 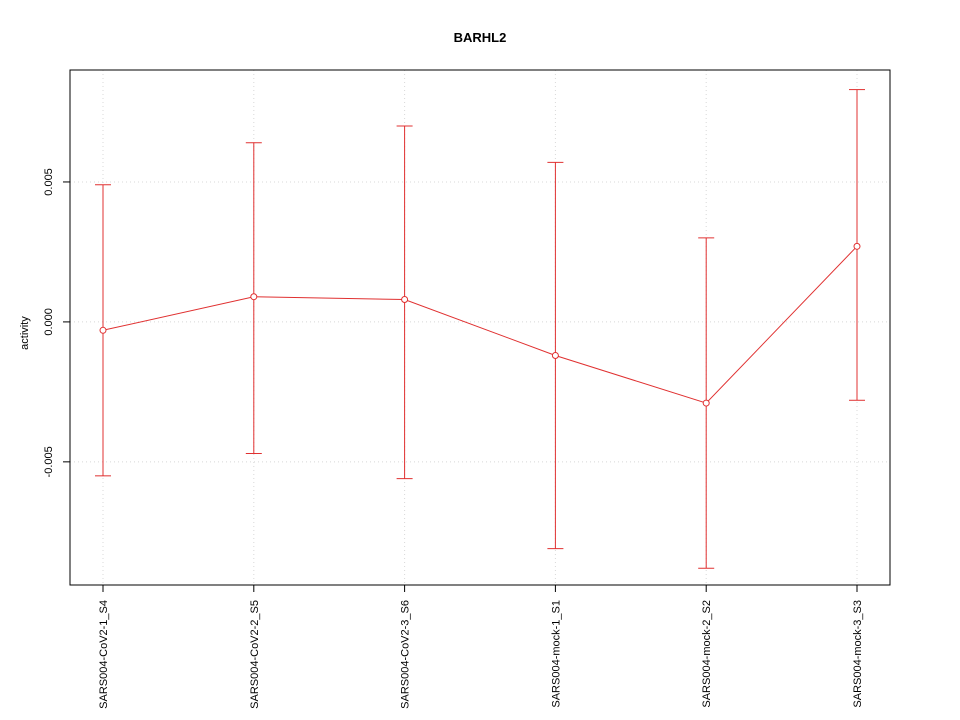 What do you see at coordinates (707, 654) in the screenshot?
I see `x-tick-label: SARS004-mock-2_S2` at bounding box center [707, 654].